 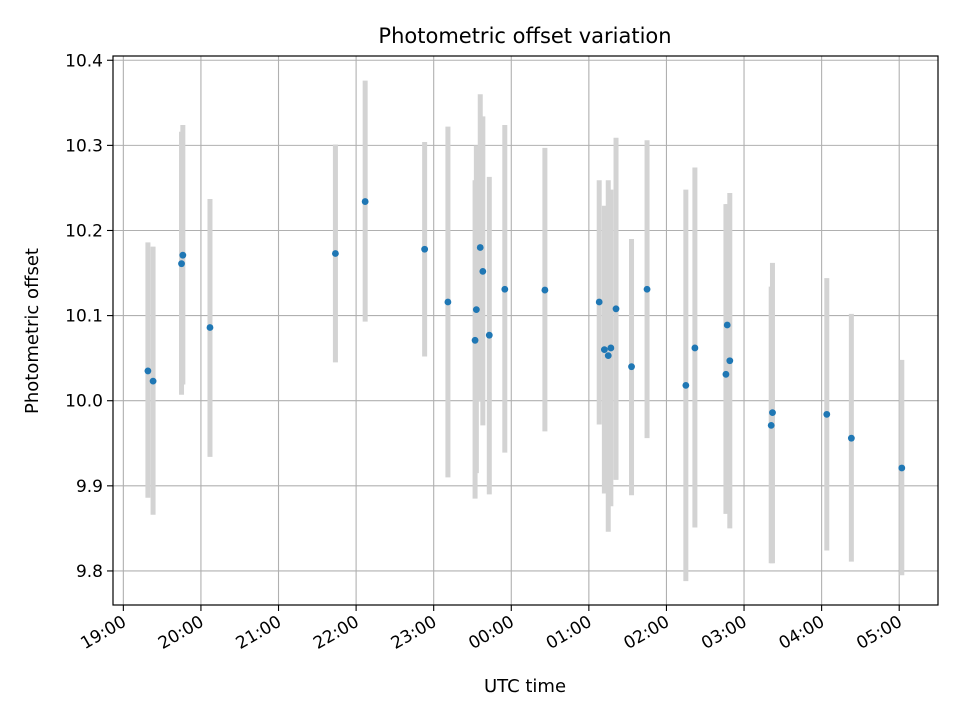 What do you see at coordinates (84, 146) in the screenshot?
I see `y-tick-label: 10.3` at bounding box center [84, 146].